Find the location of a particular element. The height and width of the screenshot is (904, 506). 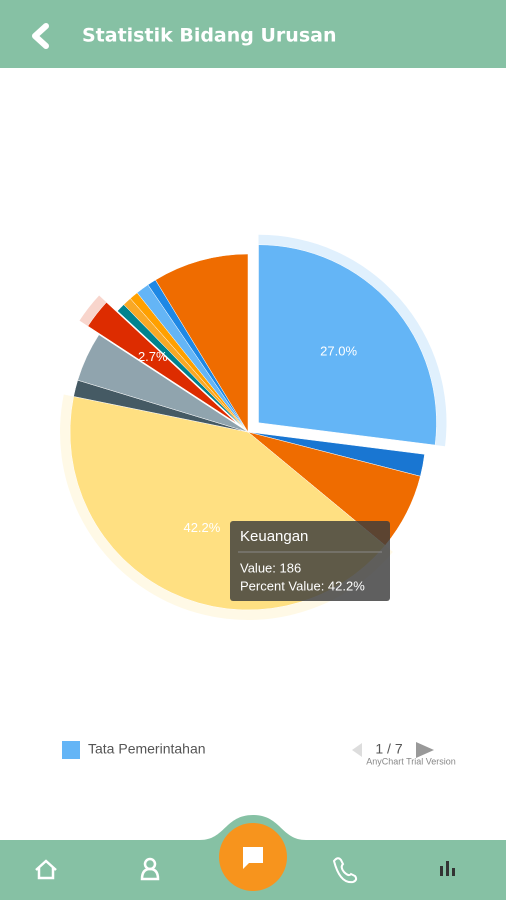

nav-phone is located at coordinates (345, 870).